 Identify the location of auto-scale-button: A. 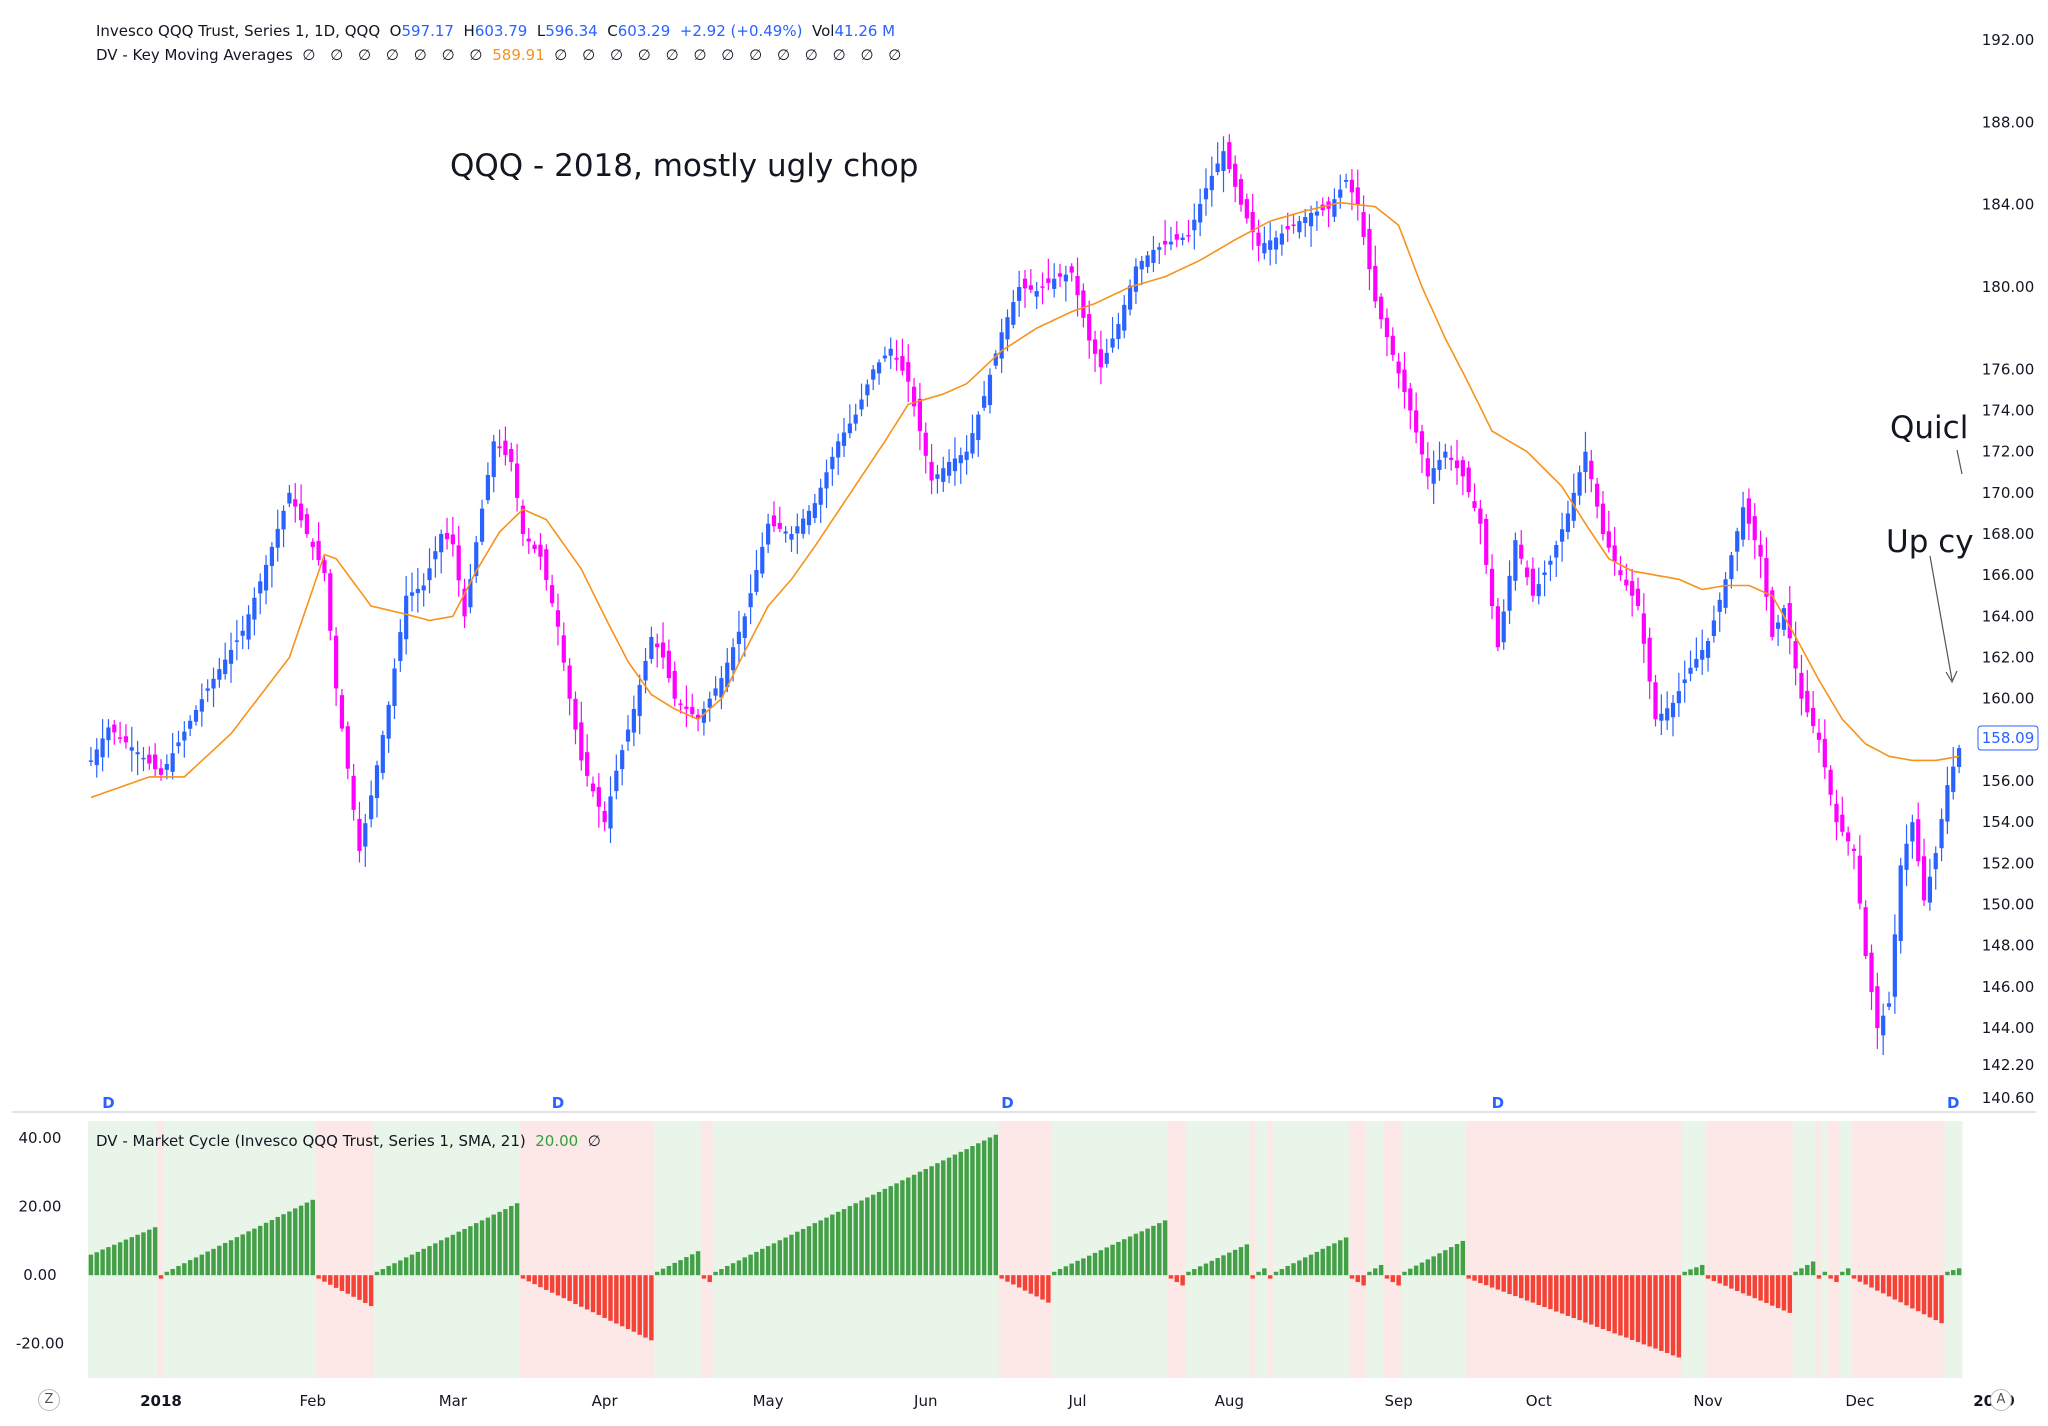
(2001, 1400).